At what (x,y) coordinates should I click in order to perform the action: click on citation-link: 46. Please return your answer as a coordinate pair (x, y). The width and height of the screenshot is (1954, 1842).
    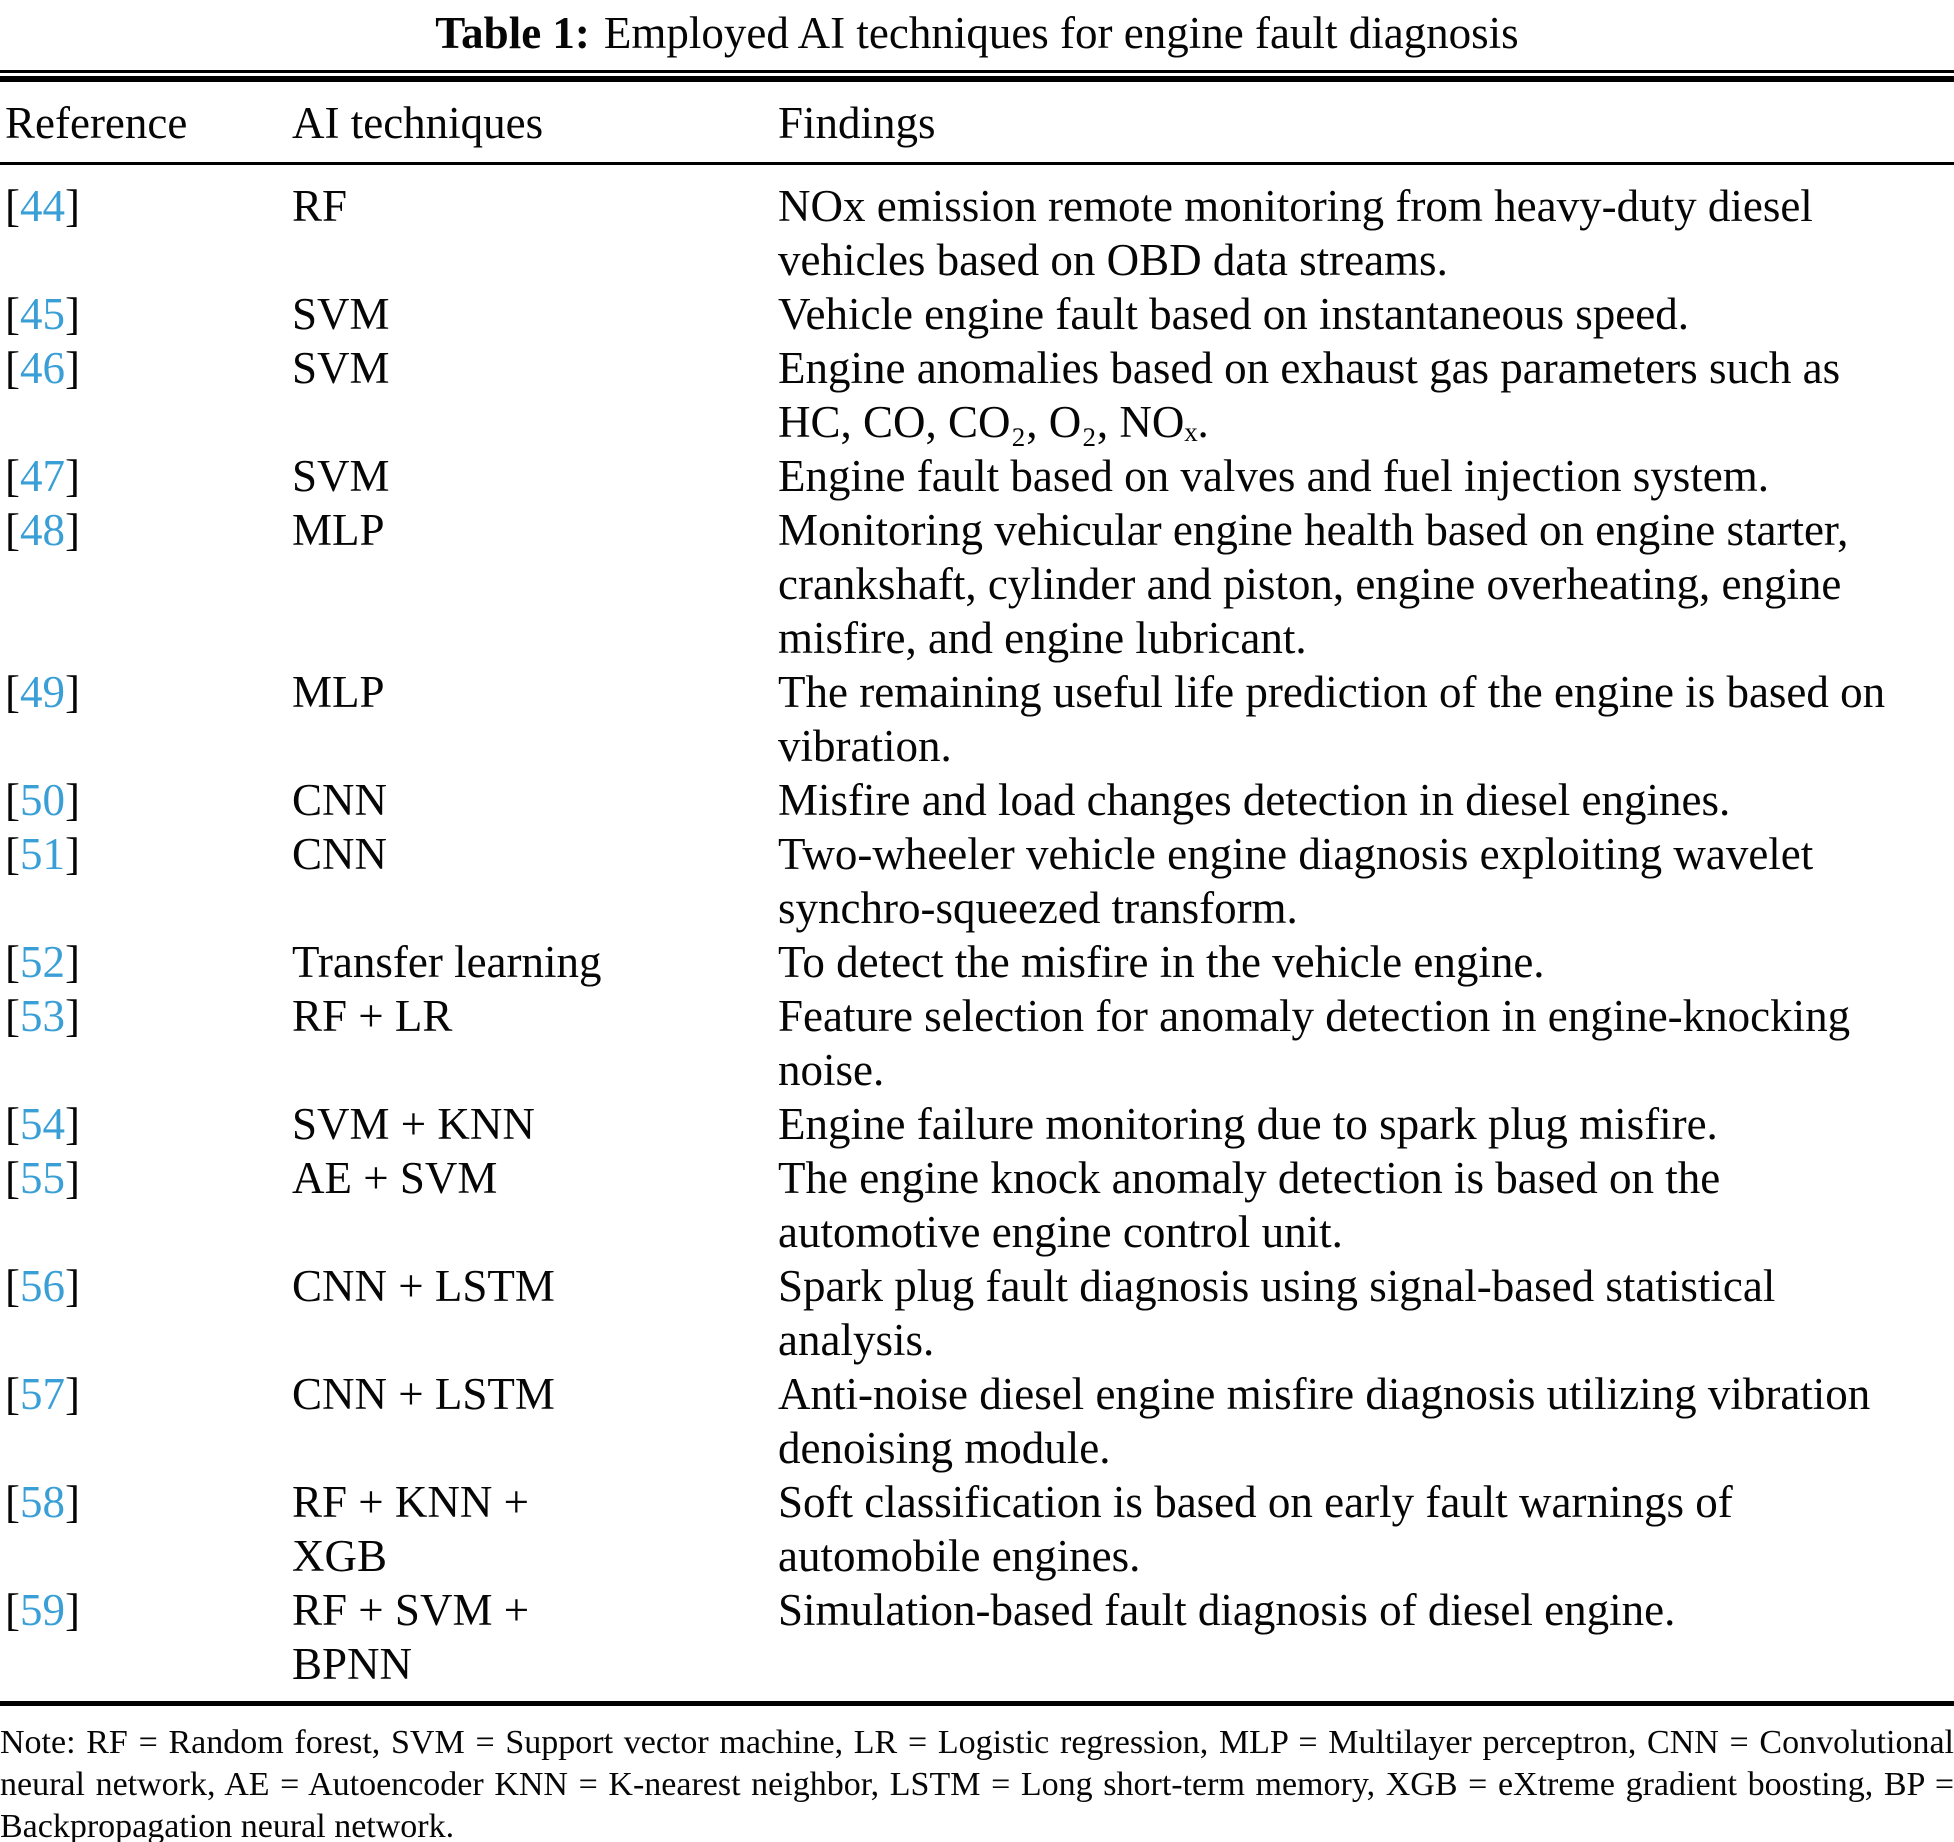
    Looking at the image, I should click on (42, 368).